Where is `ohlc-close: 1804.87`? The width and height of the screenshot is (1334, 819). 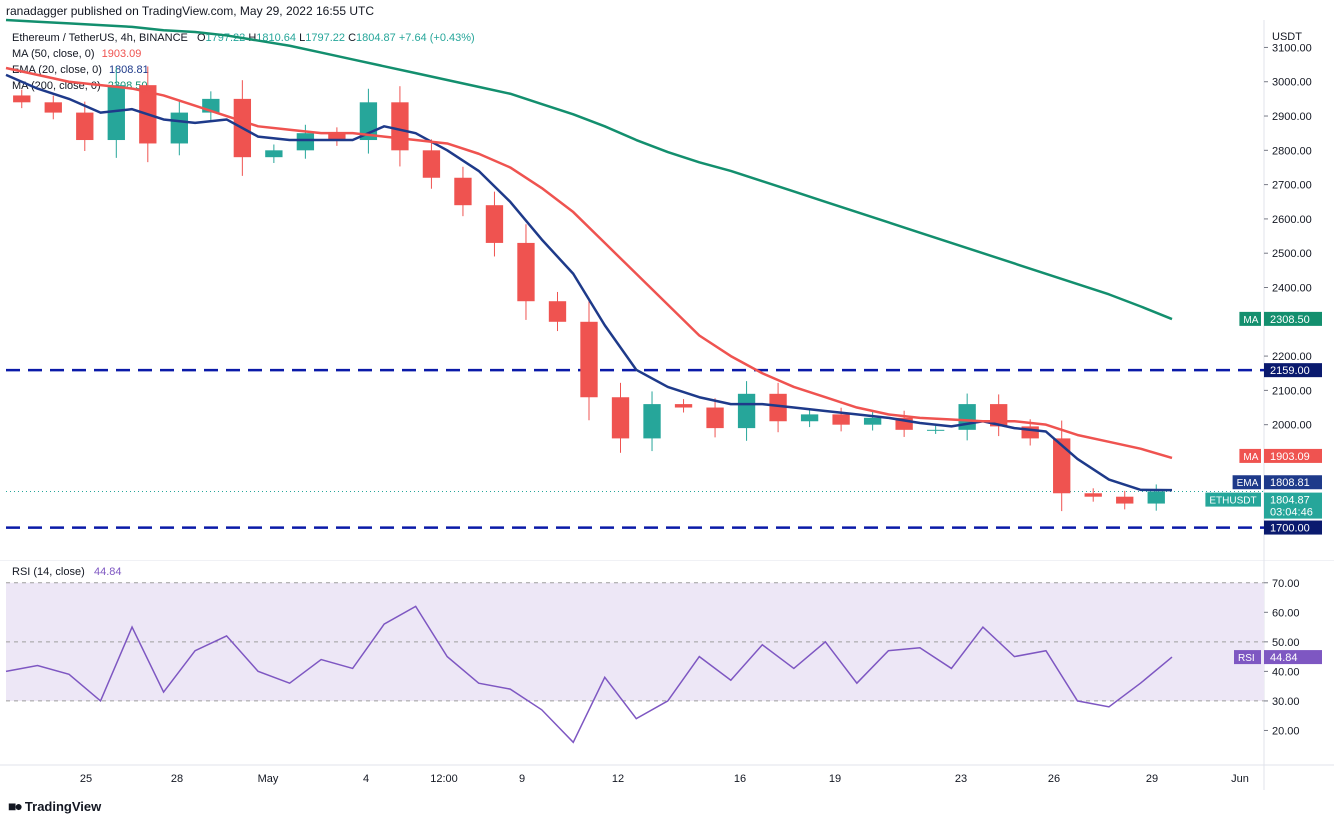 ohlc-close: 1804.87 is located at coordinates (376, 38).